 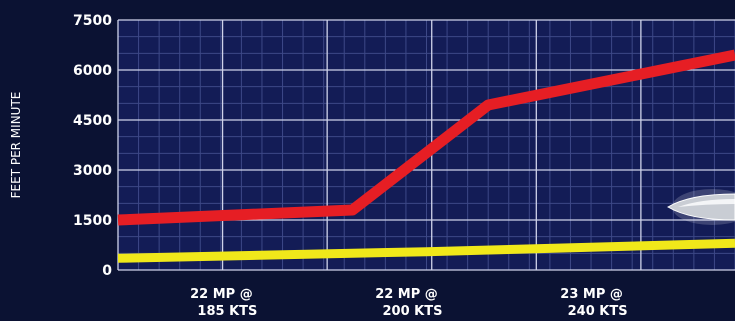 I want to click on y-tick-label: 6000, so click(x=92, y=71).